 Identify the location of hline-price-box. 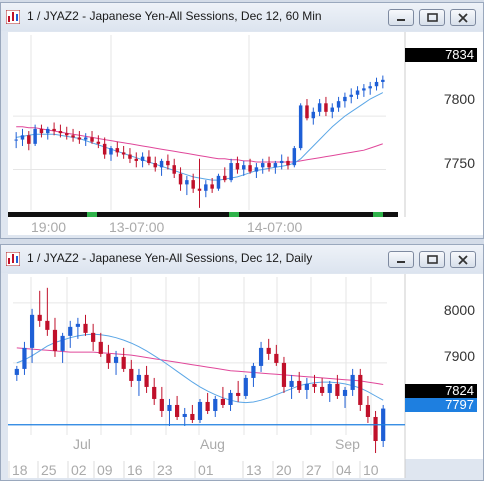
(441, 405).